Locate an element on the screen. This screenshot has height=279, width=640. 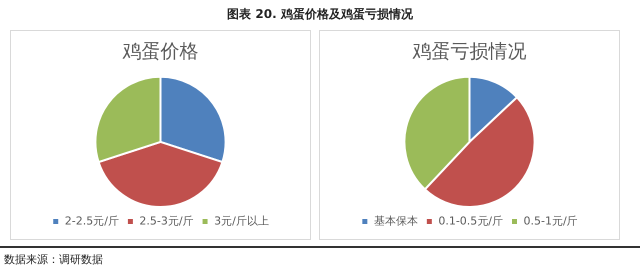
chart-title: 鸡蛋价格 is located at coordinates (160, 51).